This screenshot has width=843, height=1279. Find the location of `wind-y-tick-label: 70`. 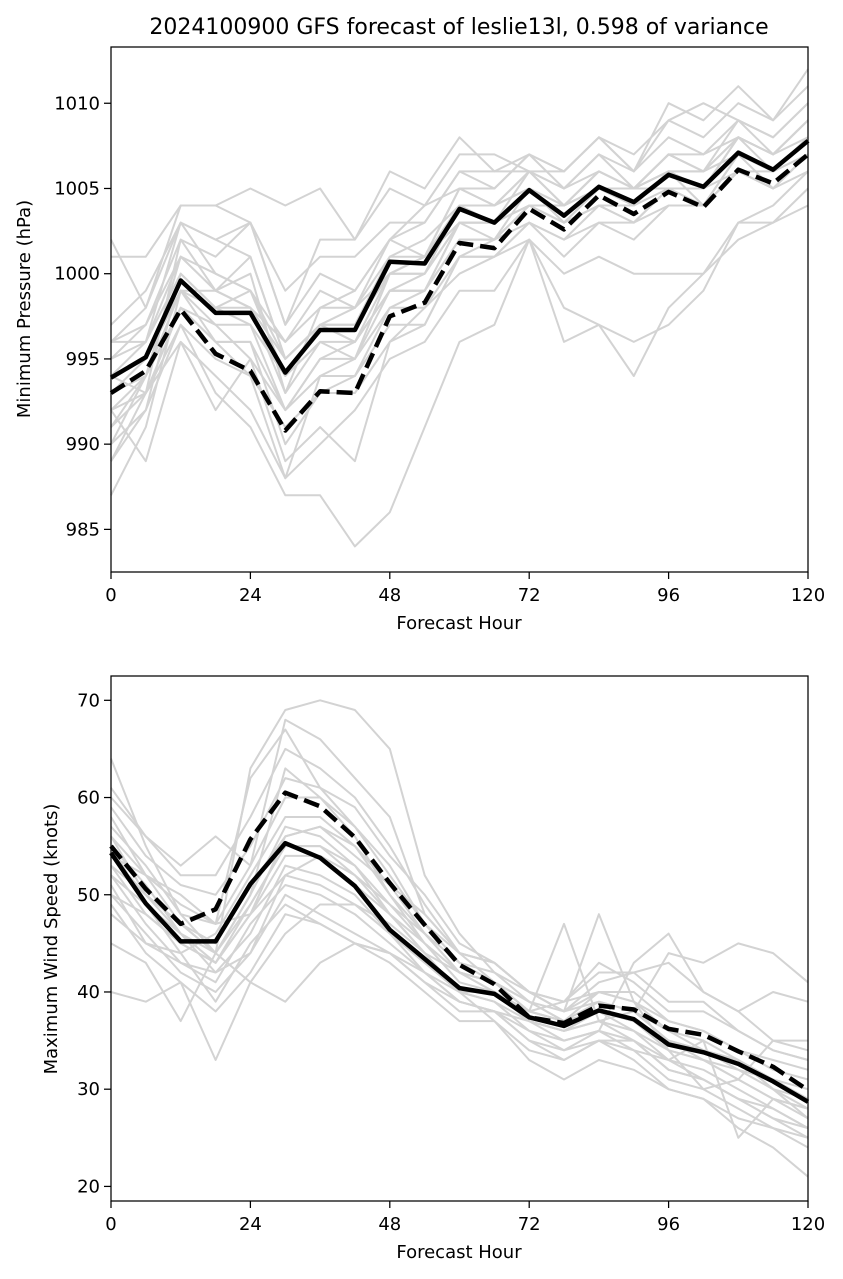

wind-y-tick-label: 70 is located at coordinates (88, 700).